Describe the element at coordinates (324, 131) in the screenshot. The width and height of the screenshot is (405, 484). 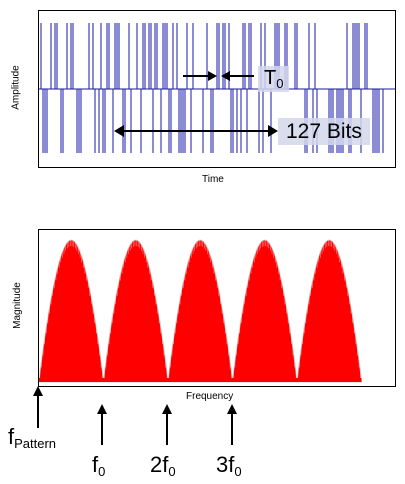
I see `bits-callout: 127 Bits` at that location.